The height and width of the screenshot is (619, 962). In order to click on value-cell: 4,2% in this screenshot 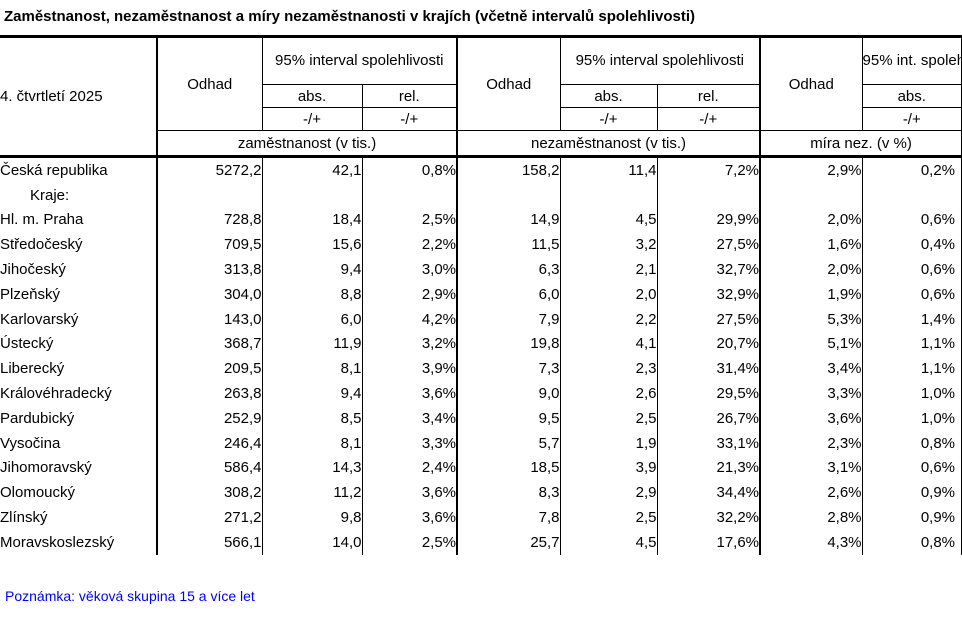, I will do `click(410, 319)`.